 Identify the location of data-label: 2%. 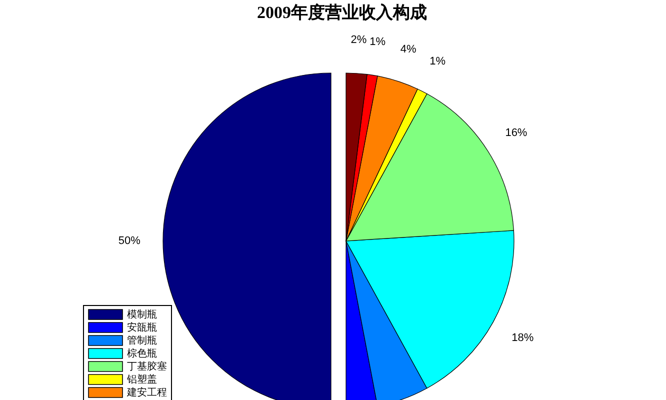
(358, 40).